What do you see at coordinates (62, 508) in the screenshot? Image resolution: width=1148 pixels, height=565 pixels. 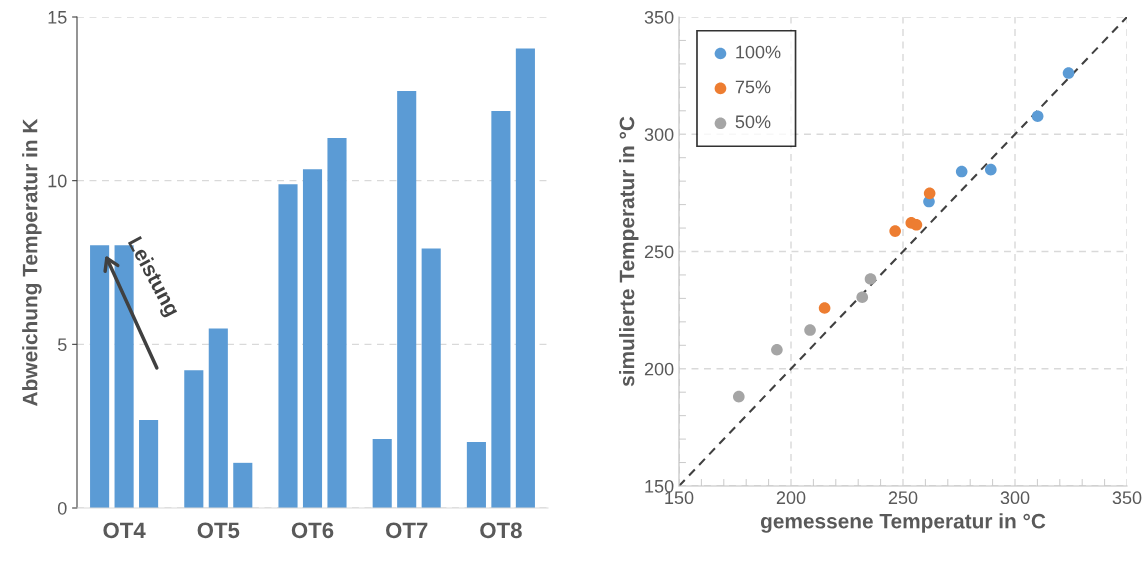 I see `y-tick-label: 0` at bounding box center [62, 508].